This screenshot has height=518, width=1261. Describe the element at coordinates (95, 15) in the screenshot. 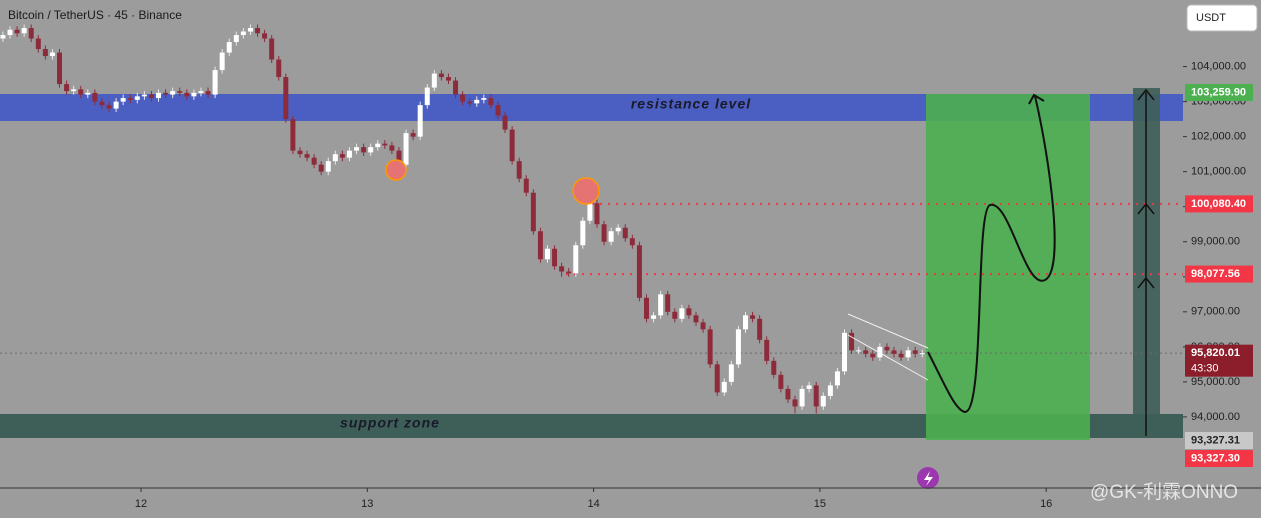

I see `chart-title: Bitcoin / TetherUS · 45 · Binance` at that location.